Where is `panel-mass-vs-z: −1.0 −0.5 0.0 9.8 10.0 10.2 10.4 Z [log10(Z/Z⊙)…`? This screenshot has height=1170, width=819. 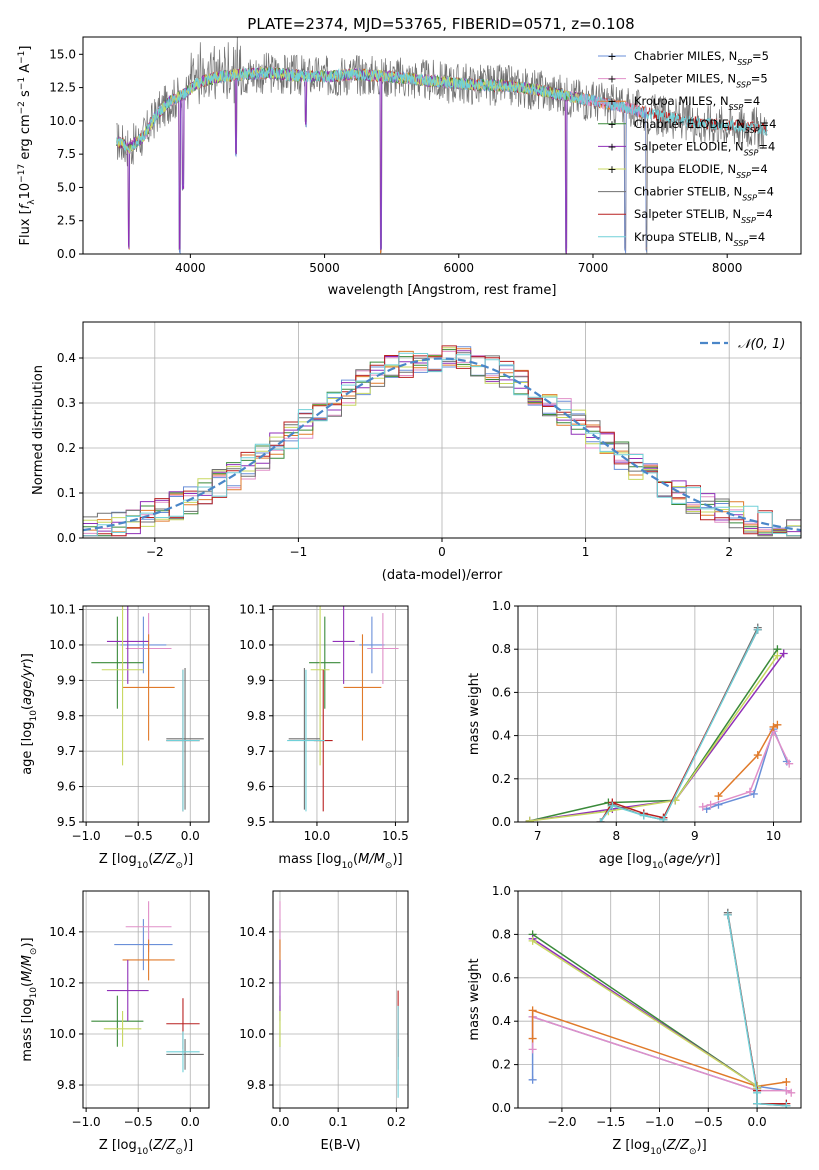
panel-mass-vs-z: −1.0 −0.5 0.0 9.8 10.0 10.2 10.4 Z [log10(Z/Z⊙)… is located at coordinates (115, 1023).